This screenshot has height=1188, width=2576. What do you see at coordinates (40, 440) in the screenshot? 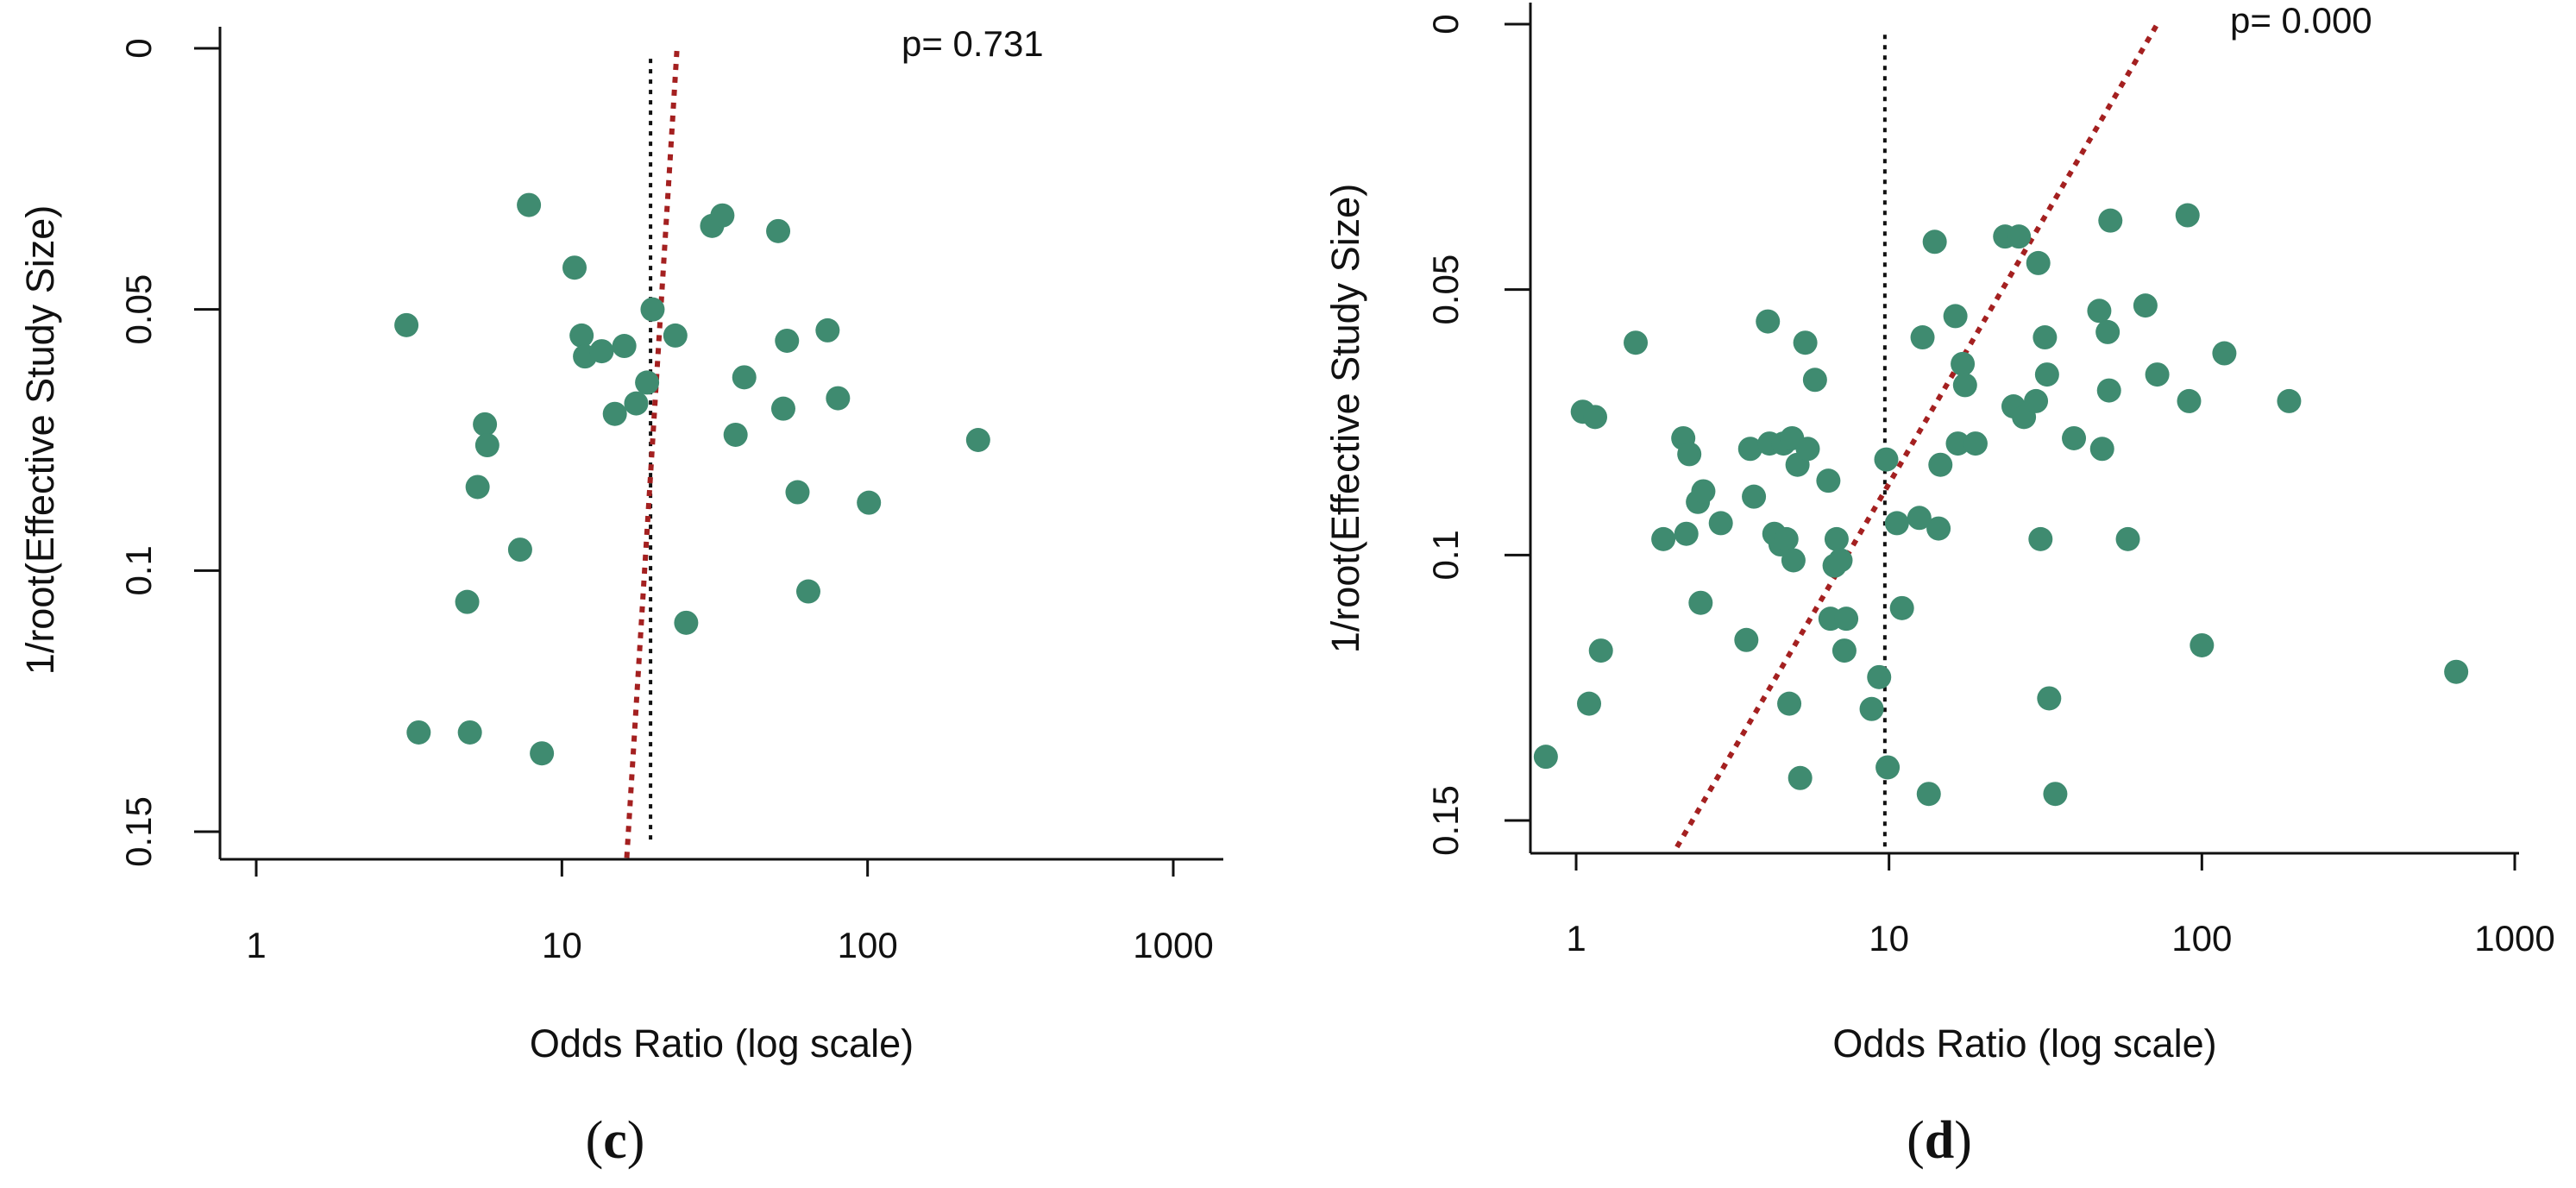
I see `y-axis-title: 1/root(Effective Study Size)` at bounding box center [40, 440].